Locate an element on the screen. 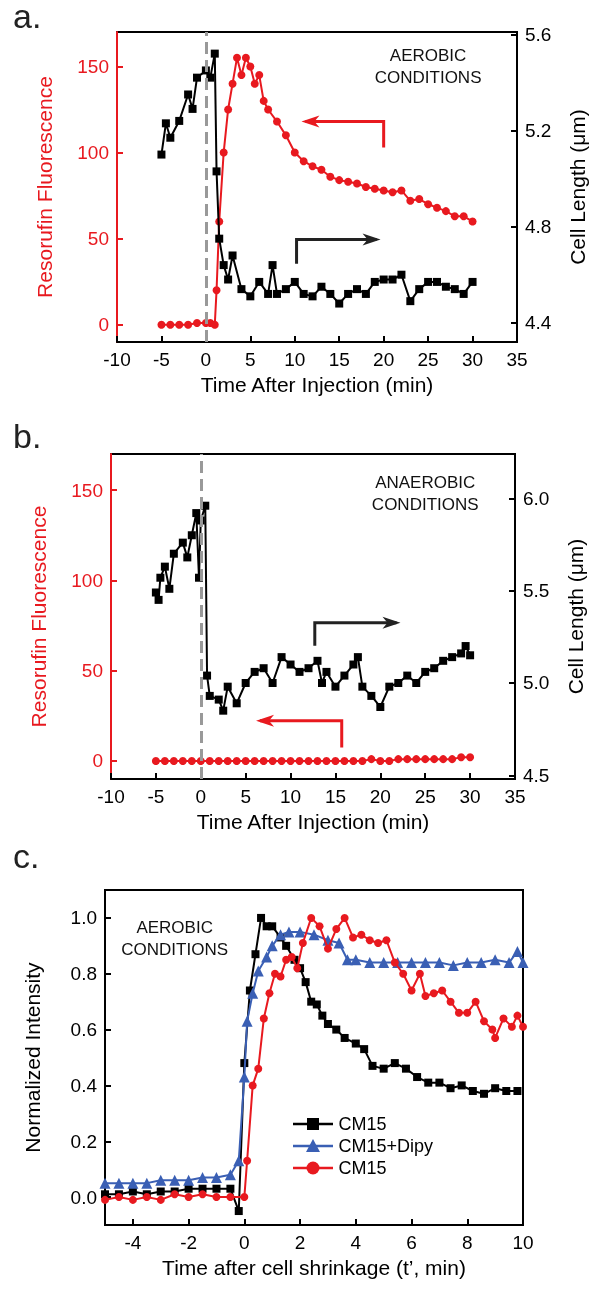 The width and height of the screenshot is (597, 1291). y2-tick-label: 5.0 is located at coordinates (536, 683).